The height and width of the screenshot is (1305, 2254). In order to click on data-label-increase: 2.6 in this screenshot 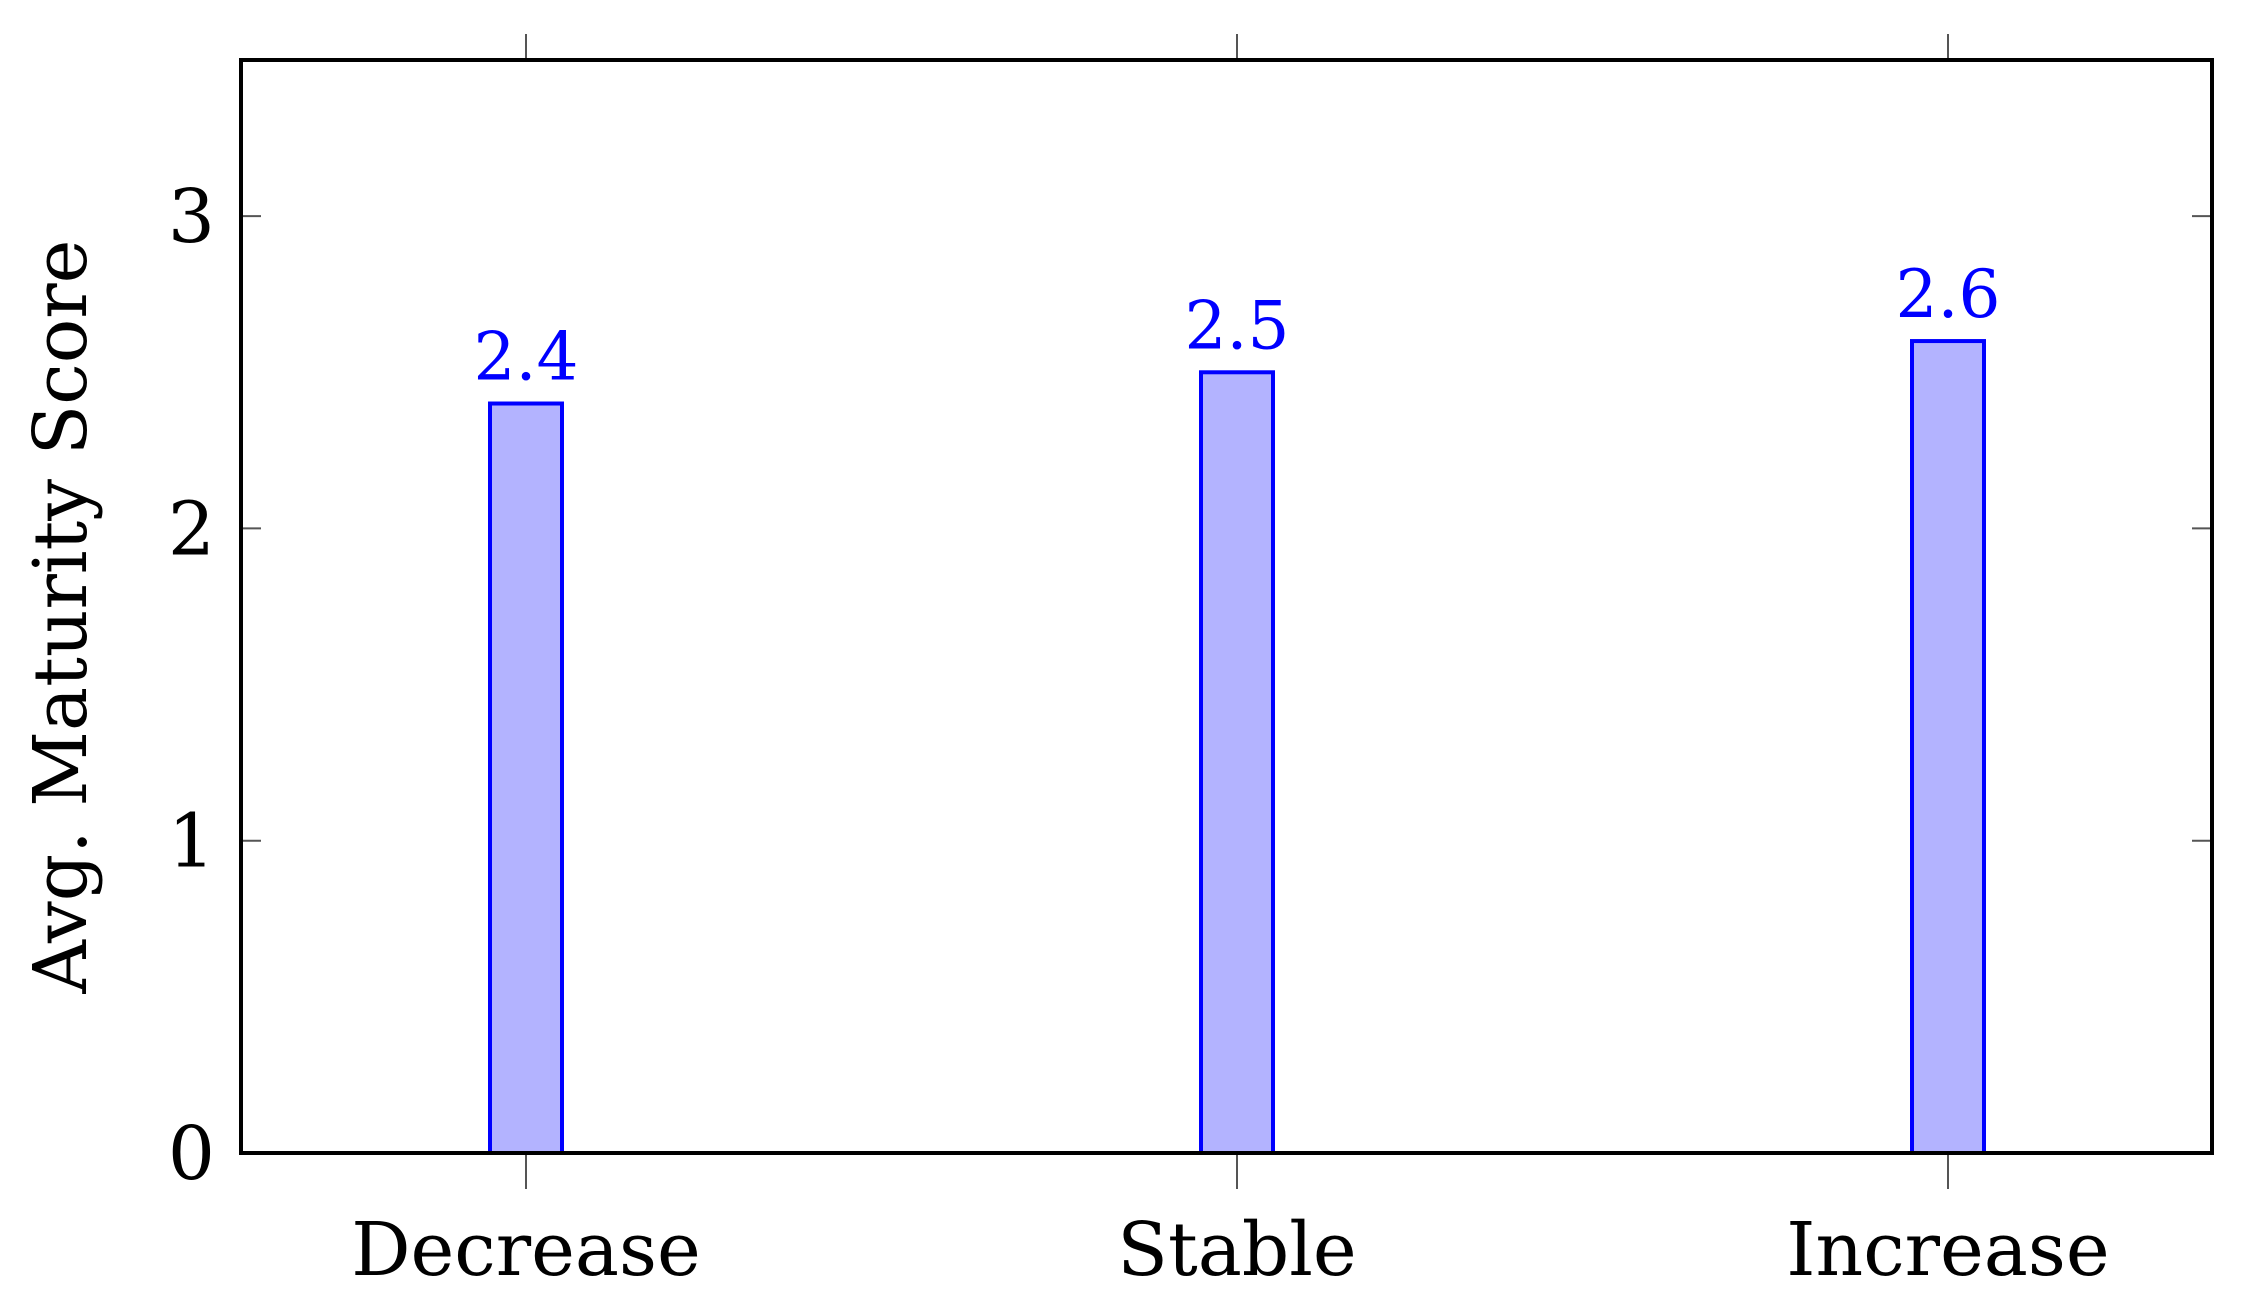, I will do `click(1948, 294)`.